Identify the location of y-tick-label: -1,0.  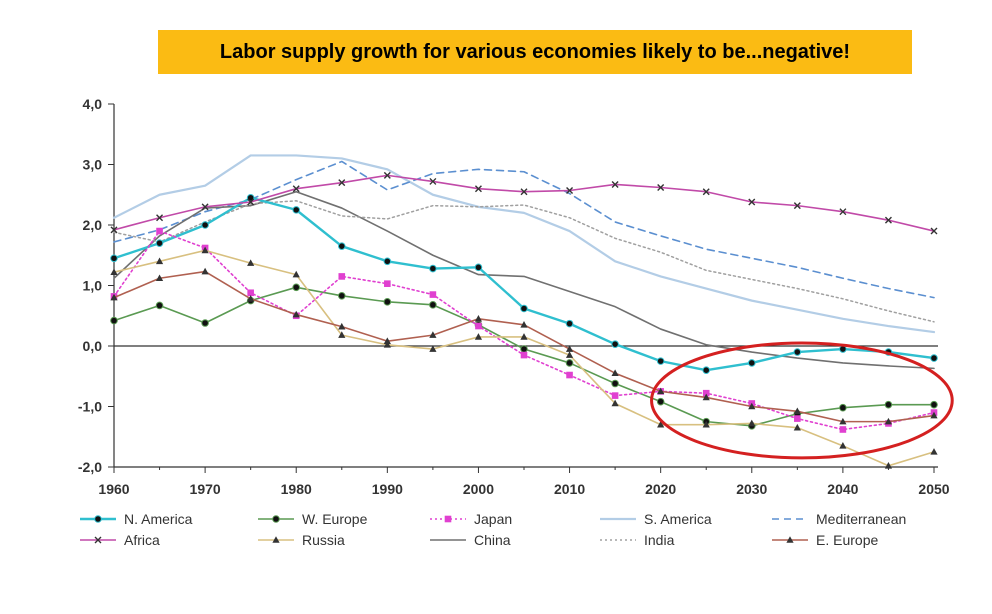
(90, 407).